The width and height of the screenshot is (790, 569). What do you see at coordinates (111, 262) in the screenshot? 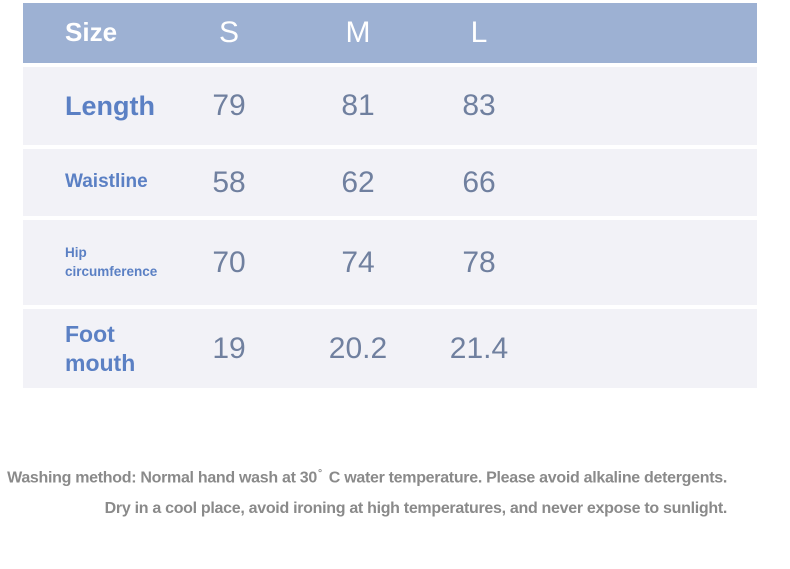
I see `row-label-hip-circumference: Hip circumference` at bounding box center [111, 262].